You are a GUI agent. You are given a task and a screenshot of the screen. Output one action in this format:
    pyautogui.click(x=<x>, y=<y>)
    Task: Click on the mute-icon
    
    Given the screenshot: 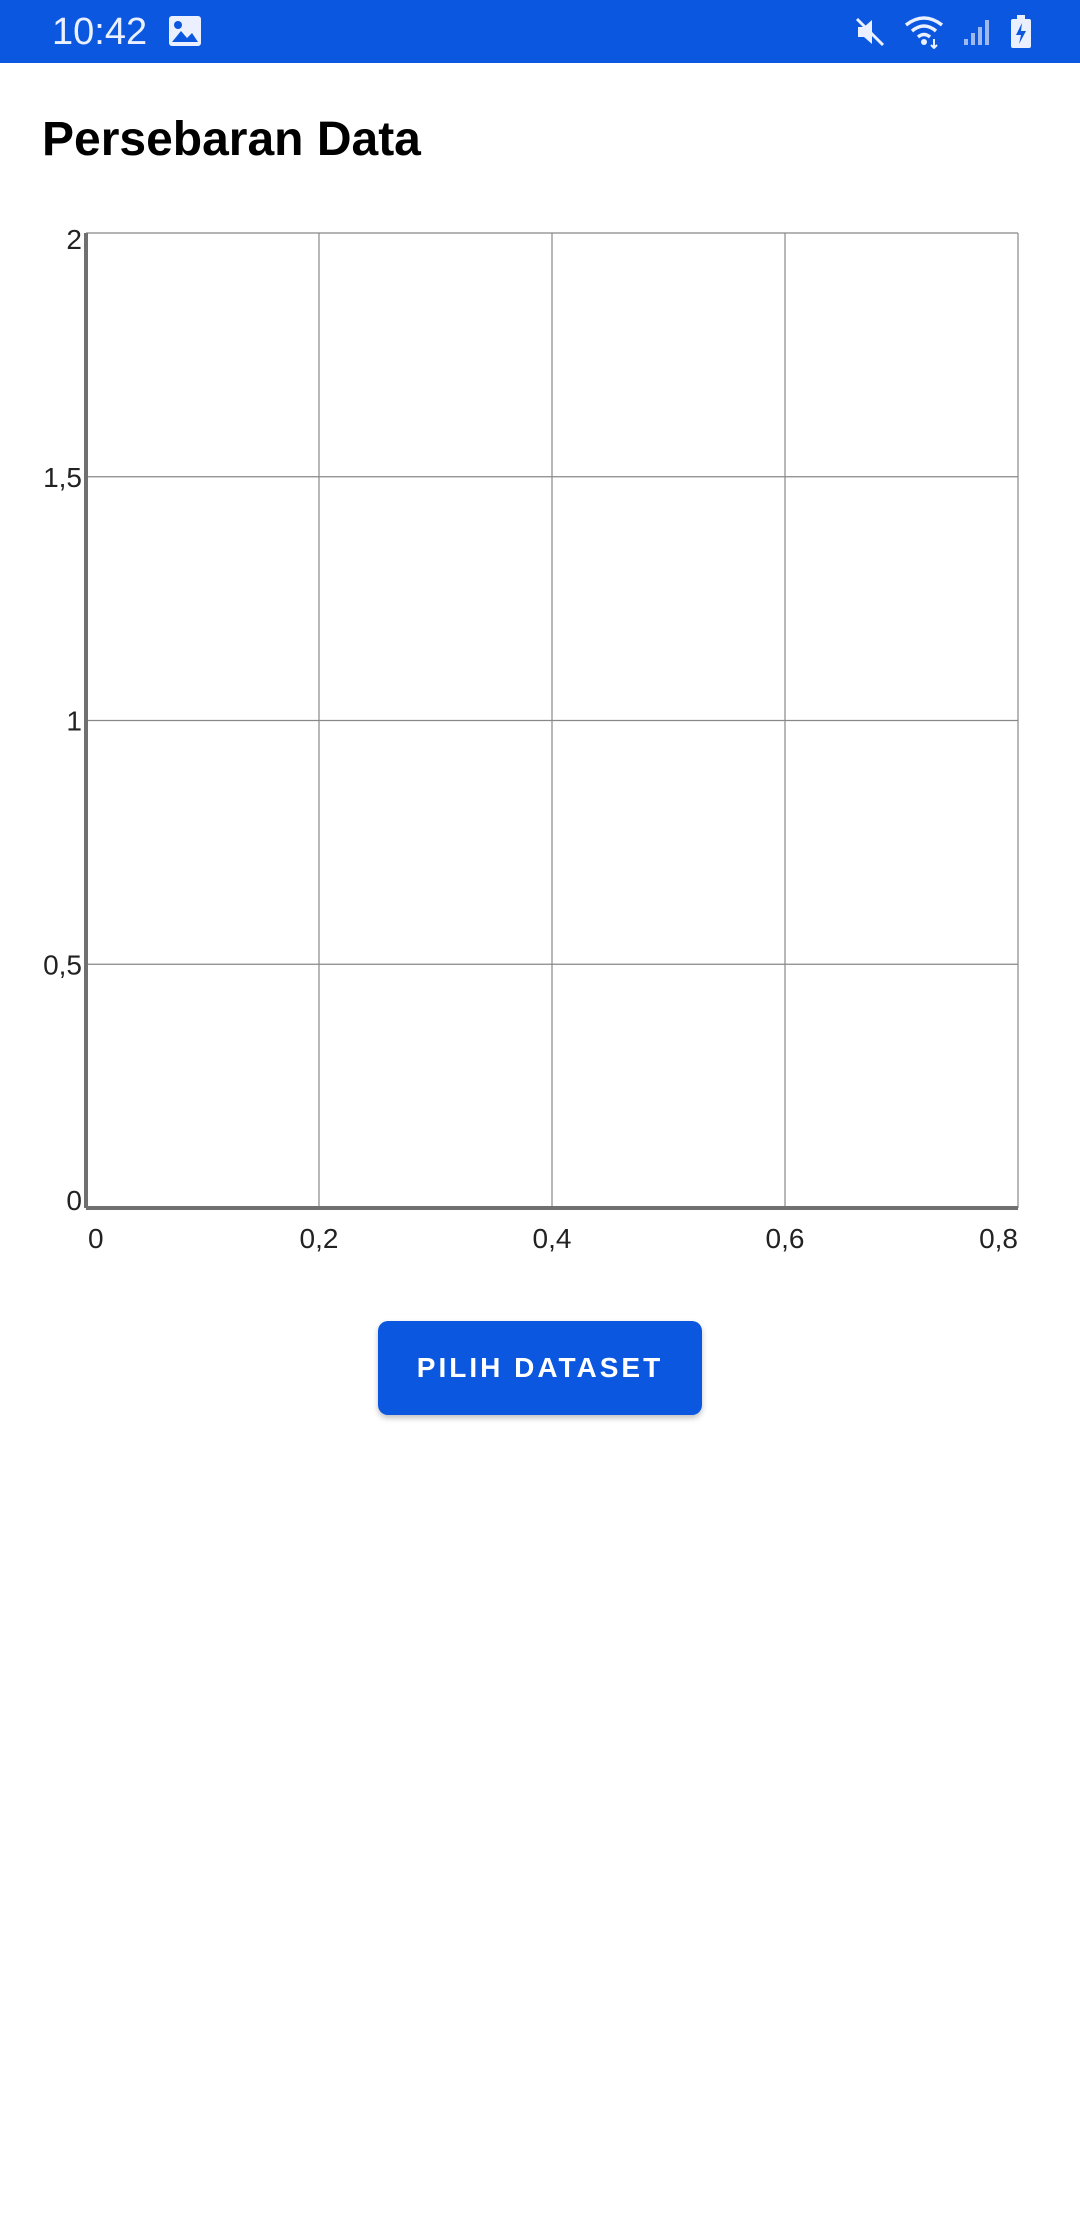 What is the action you would take?
    pyautogui.click(x=870, y=32)
    